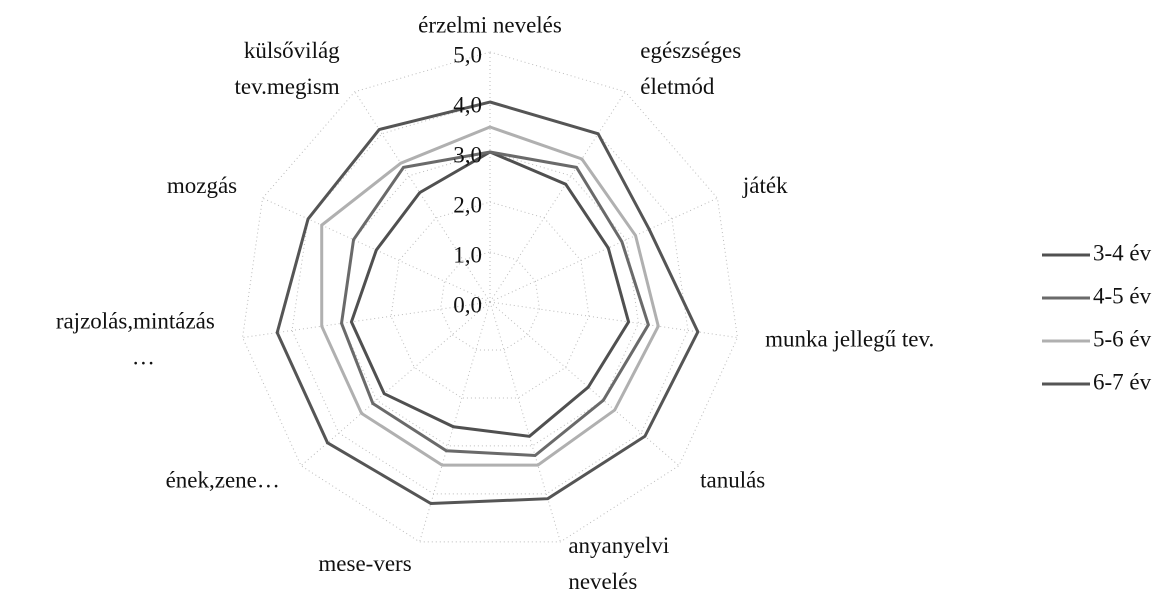 The width and height of the screenshot is (1166, 590). What do you see at coordinates (287, 86) in the screenshot?
I see `category-label: tev.megism` at bounding box center [287, 86].